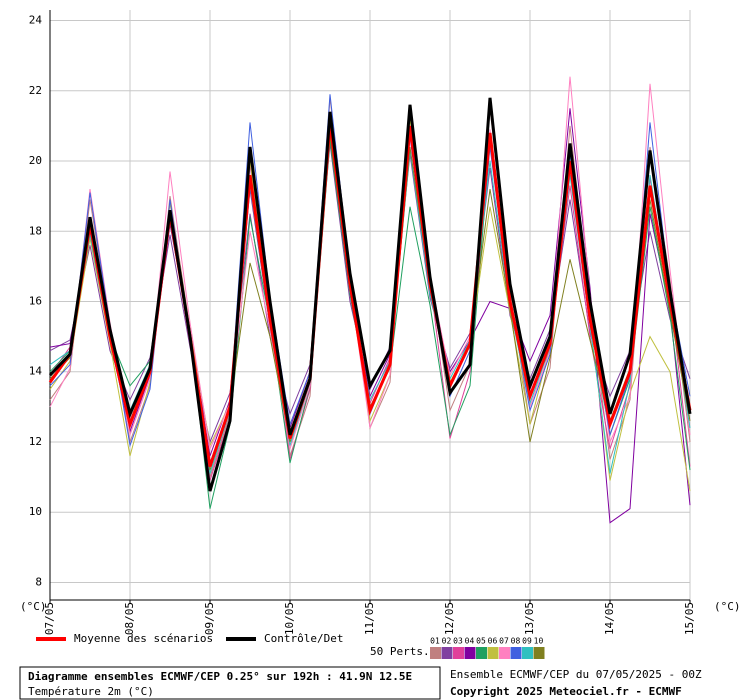  What do you see at coordinates (35, 511) in the screenshot?
I see `y-tick-label: 10` at bounding box center [35, 511].